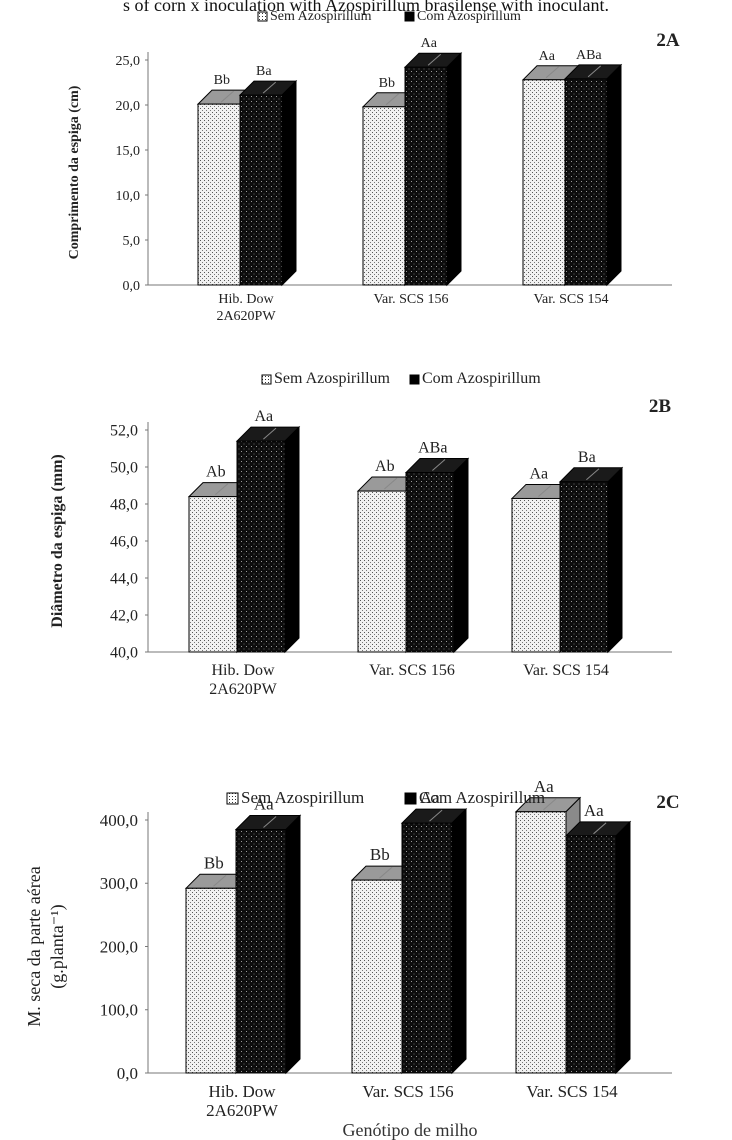 The image size is (732, 1140). I want to click on panel-label: 2C, so click(667, 802).